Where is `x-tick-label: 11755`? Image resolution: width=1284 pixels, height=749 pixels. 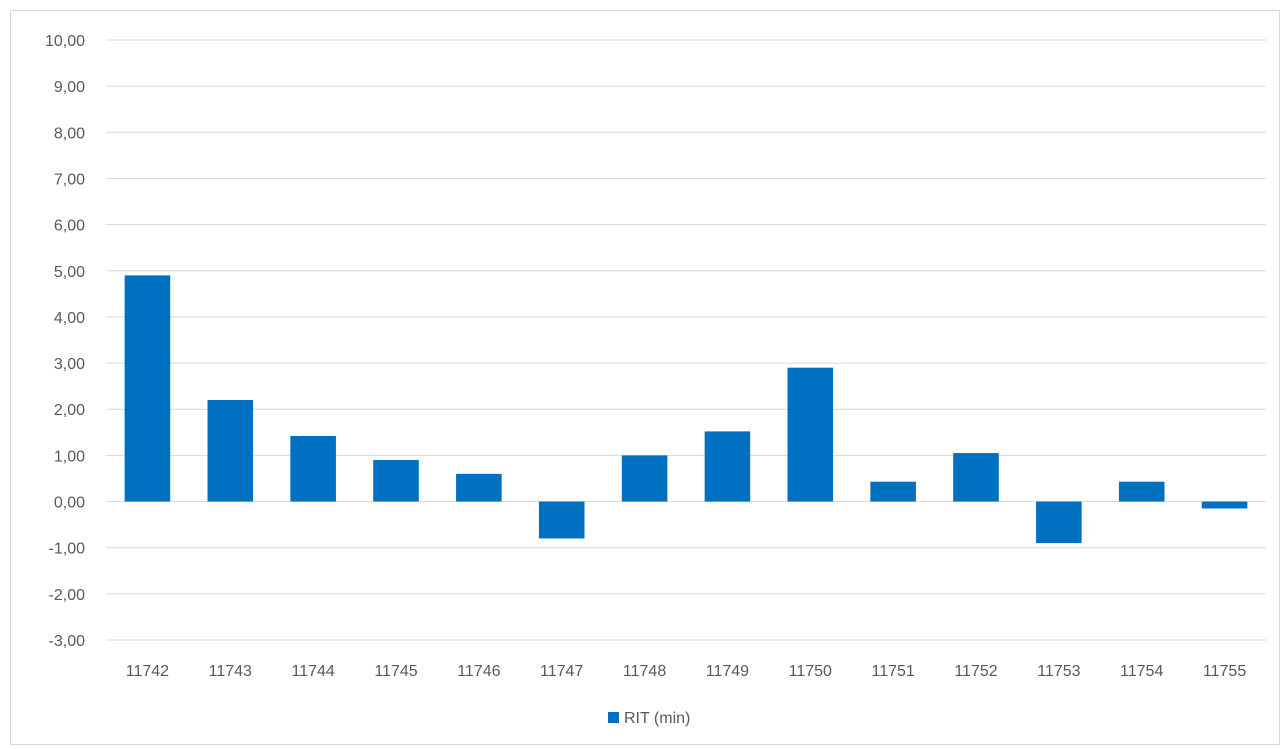 x-tick-label: 11755 is located at coordinates (1224, 671).